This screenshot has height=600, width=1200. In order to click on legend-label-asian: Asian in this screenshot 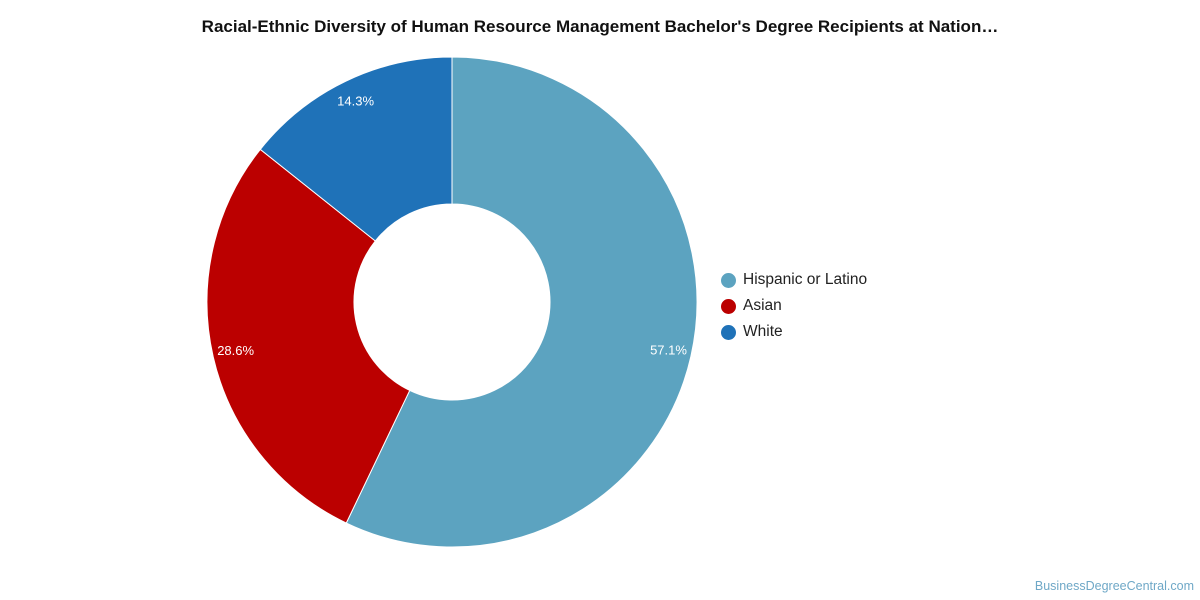, I will do `click(762, 305)`.